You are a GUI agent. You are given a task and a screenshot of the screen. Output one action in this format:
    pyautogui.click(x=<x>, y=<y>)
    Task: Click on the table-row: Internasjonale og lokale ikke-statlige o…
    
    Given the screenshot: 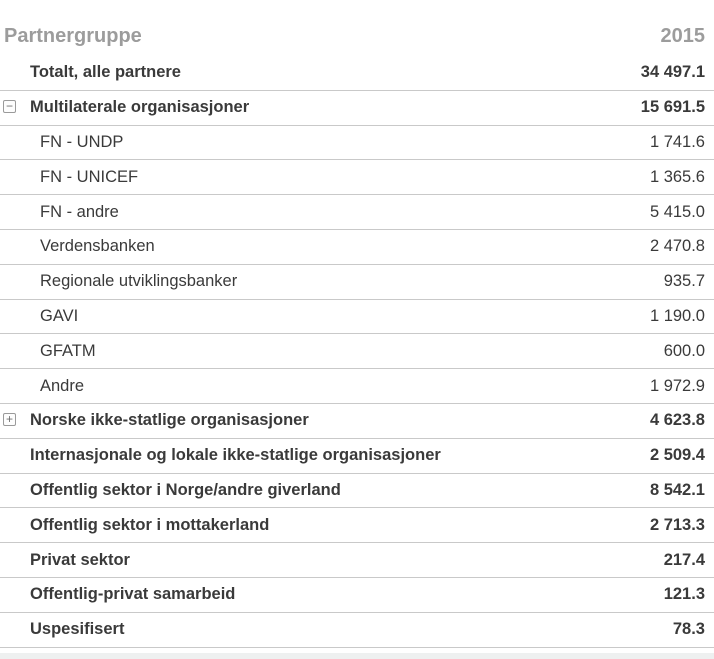 What is the action you would take?
    pyautogui.click(x=357, y=456)
    